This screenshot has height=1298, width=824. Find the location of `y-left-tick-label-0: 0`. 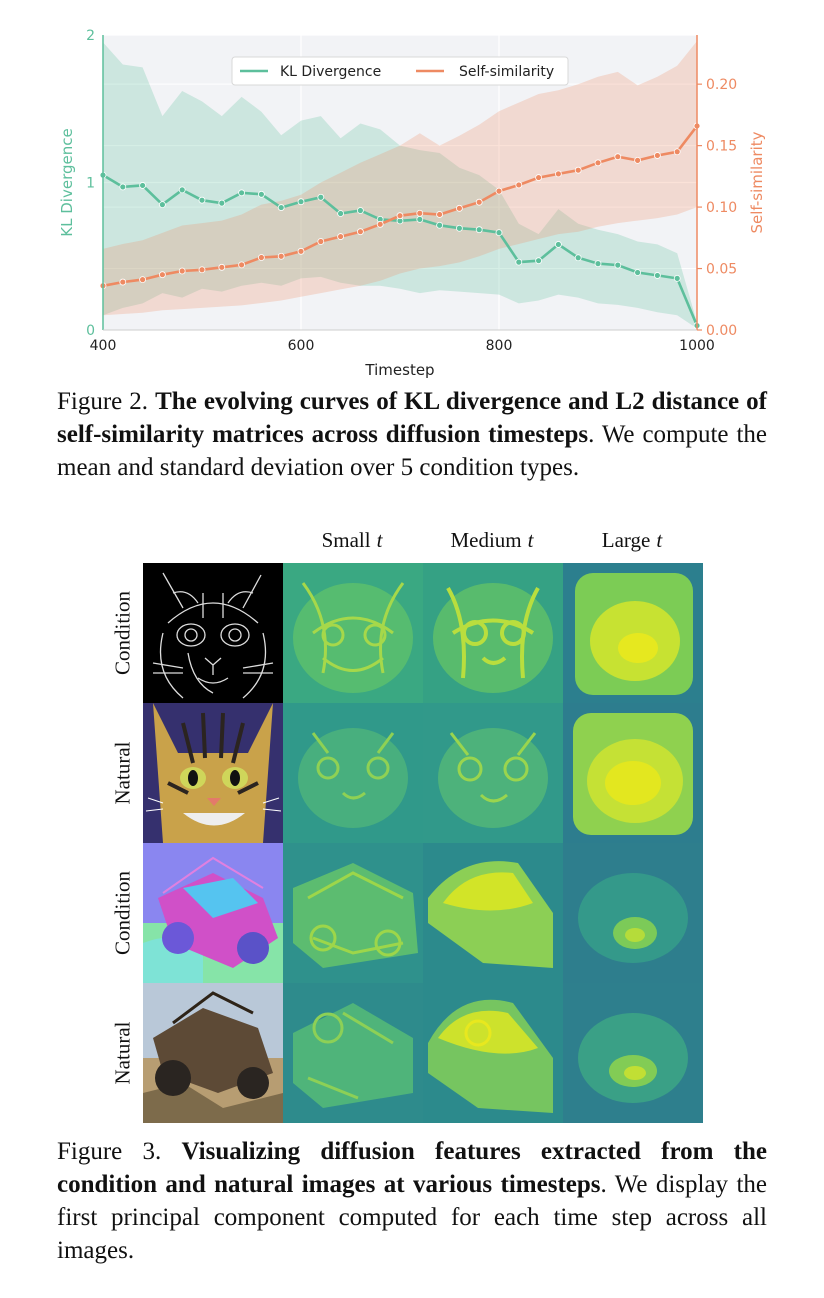

y-left-tick-label-0: 0 is located at coordinates (90, 331).